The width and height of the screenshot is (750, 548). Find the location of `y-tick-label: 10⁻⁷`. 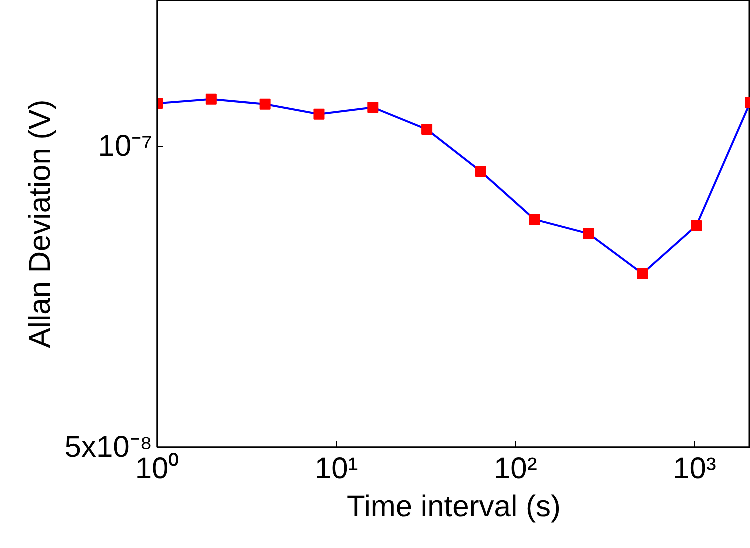

y-tick-label: 10⁻⁷ is located at coordinates (125, 147).